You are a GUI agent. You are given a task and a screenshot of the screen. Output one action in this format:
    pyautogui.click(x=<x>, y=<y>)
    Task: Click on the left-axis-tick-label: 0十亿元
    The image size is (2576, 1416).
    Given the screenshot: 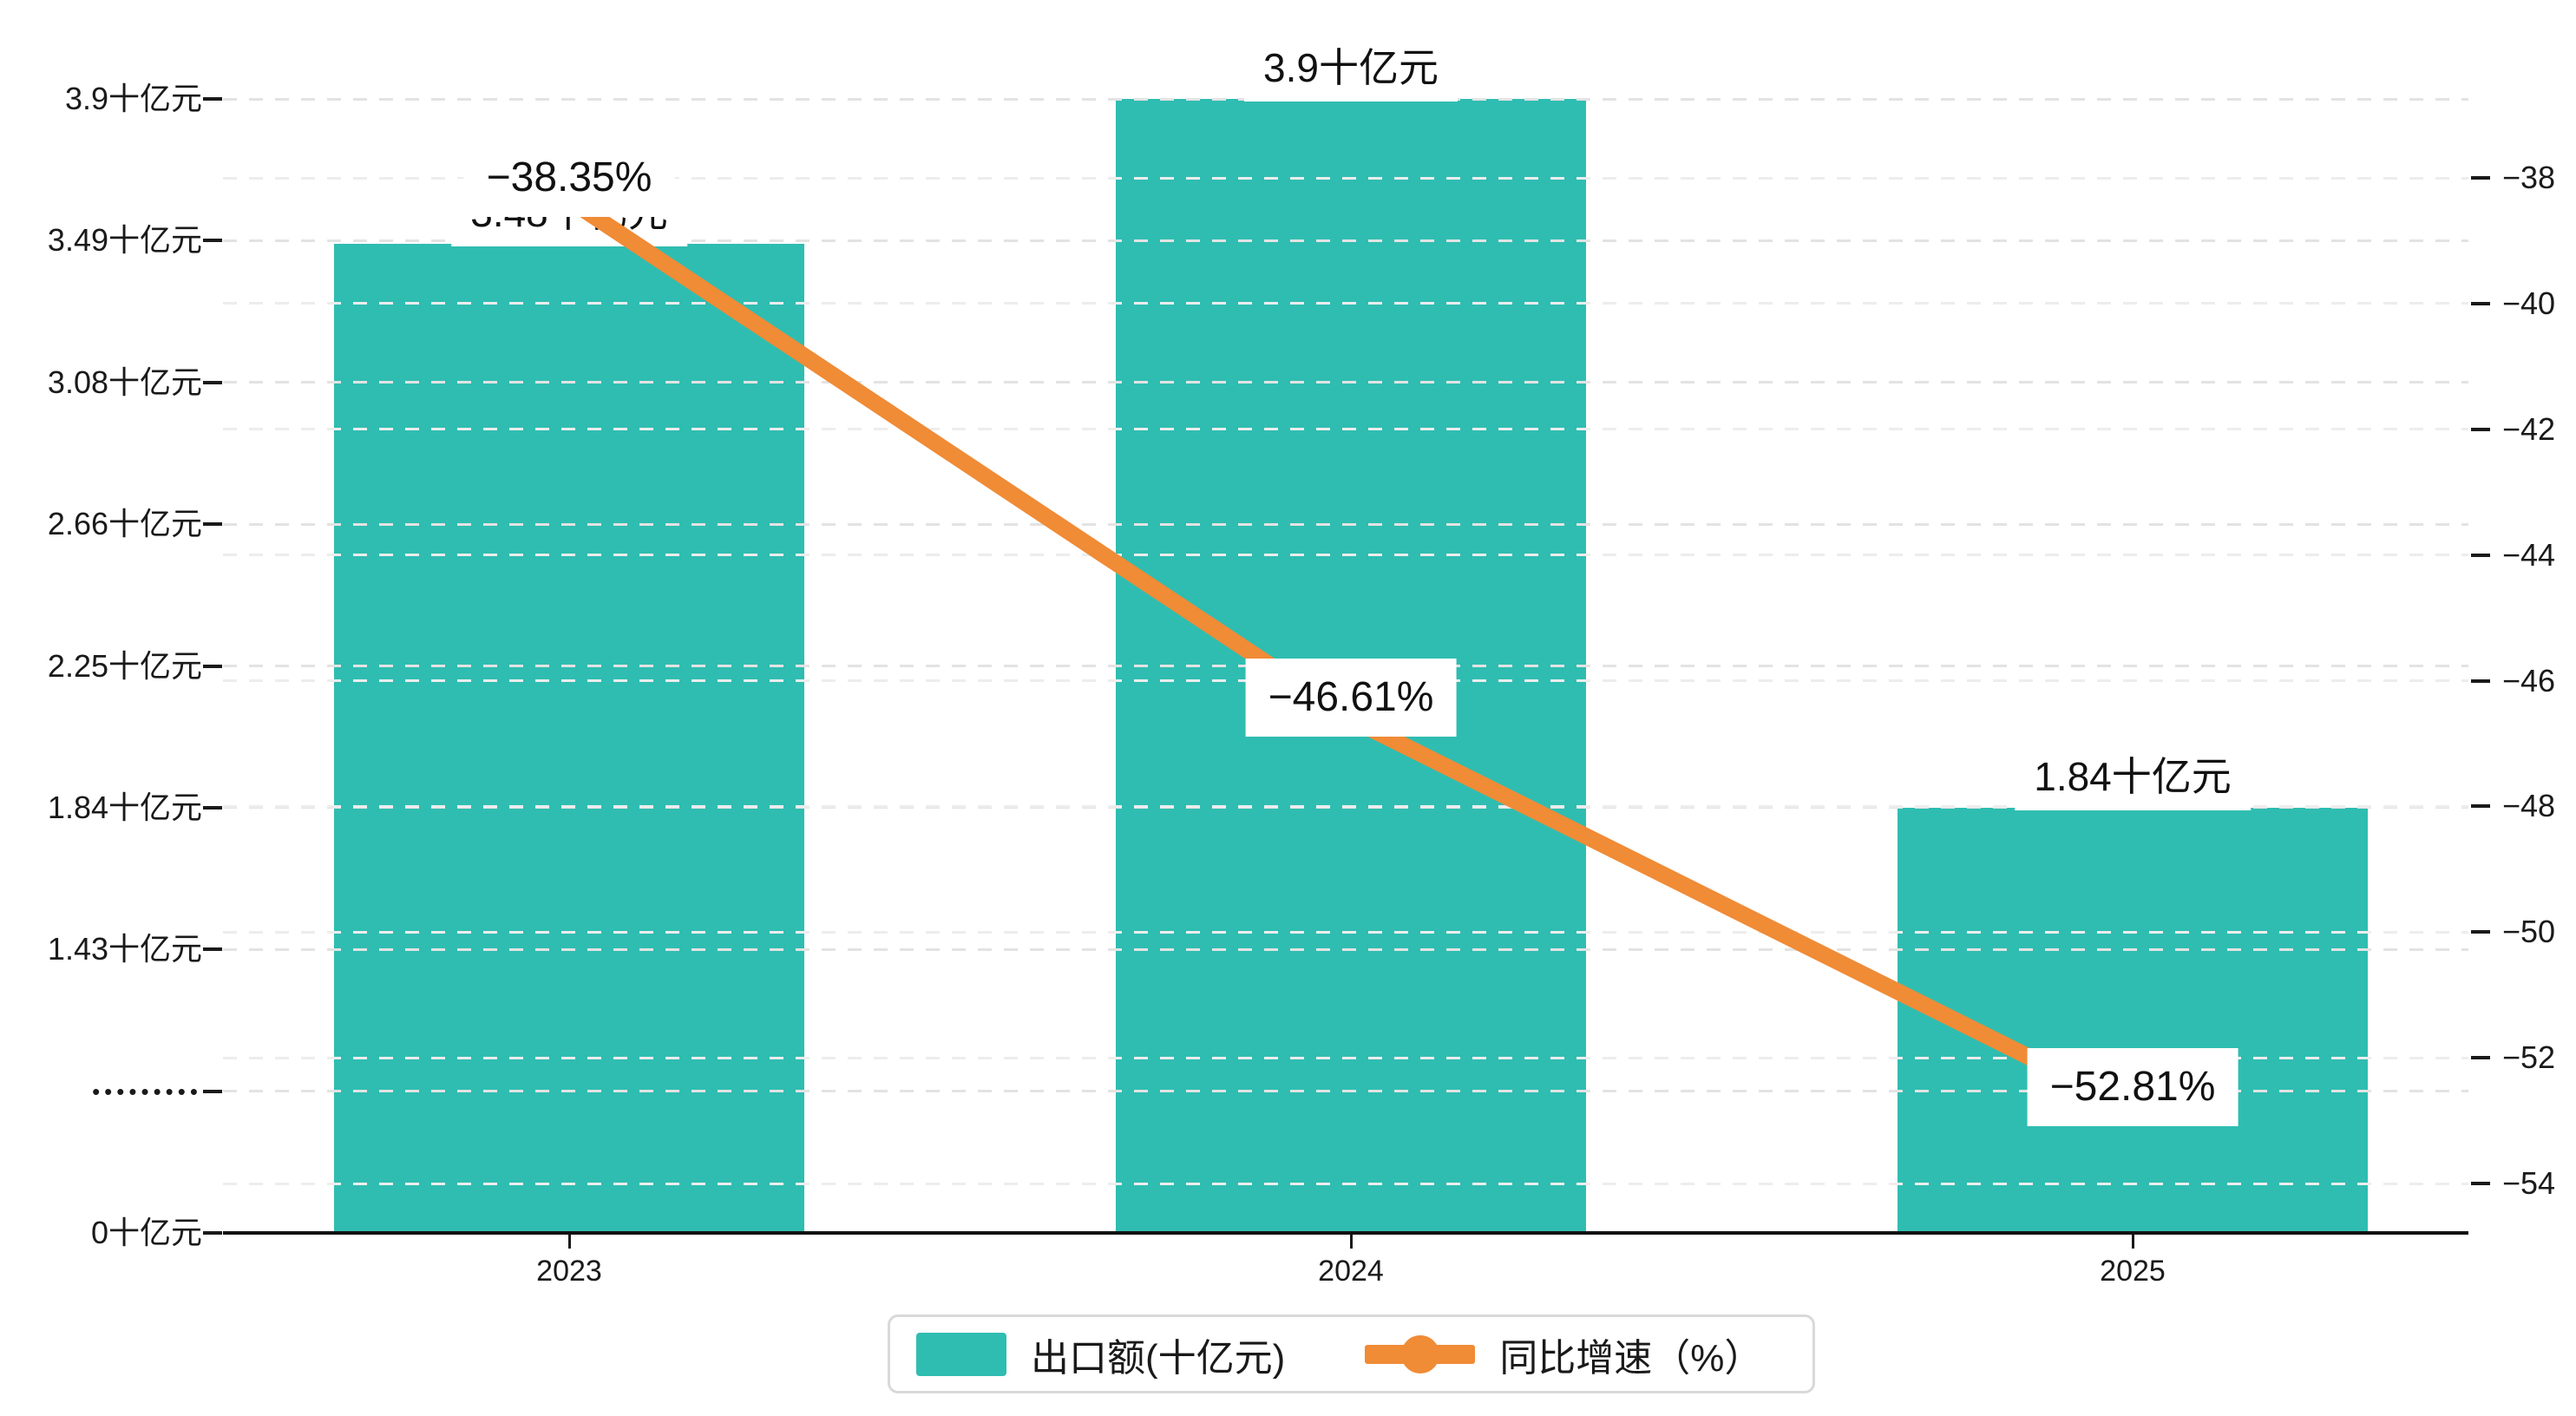 What is the action you would take?
    pyautogui.click(x=146, y=1233)
    